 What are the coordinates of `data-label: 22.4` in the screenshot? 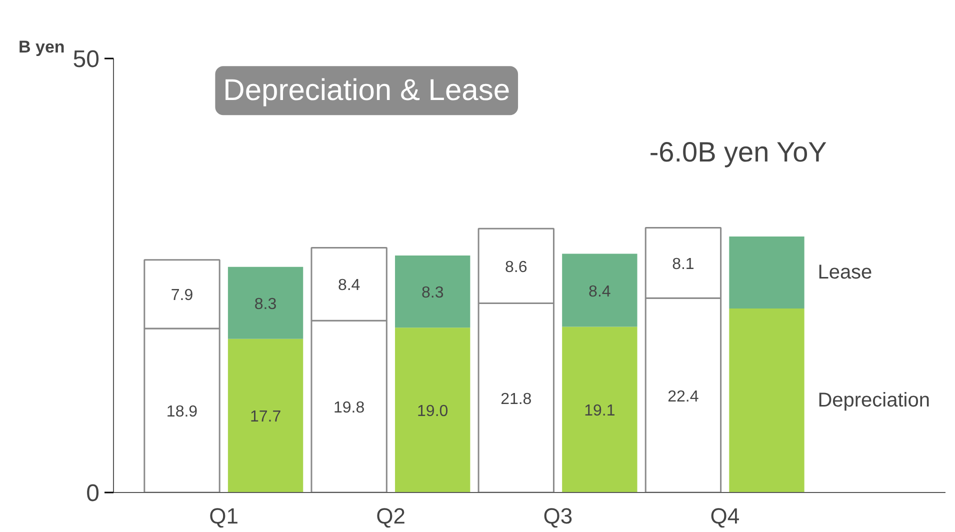 It's located at (683, 397).